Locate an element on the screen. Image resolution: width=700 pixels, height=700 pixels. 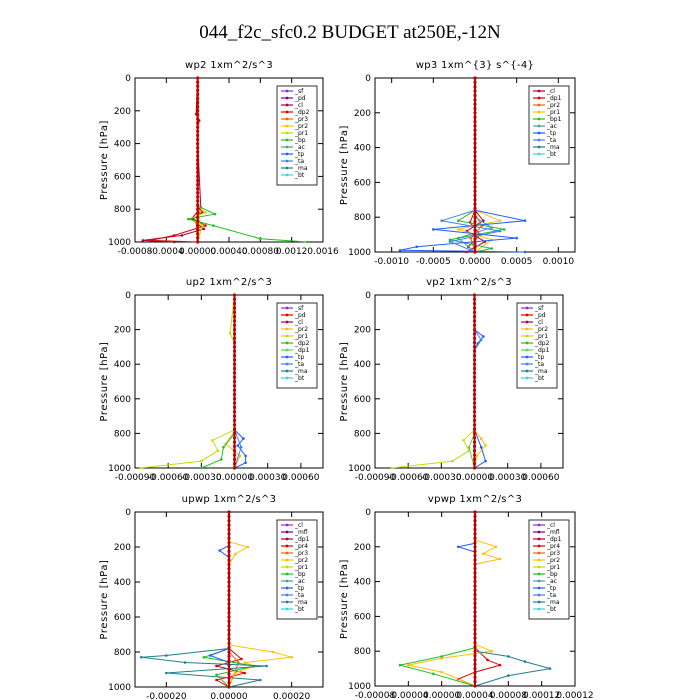
series-point-bp is located at coordinates (433, 674).